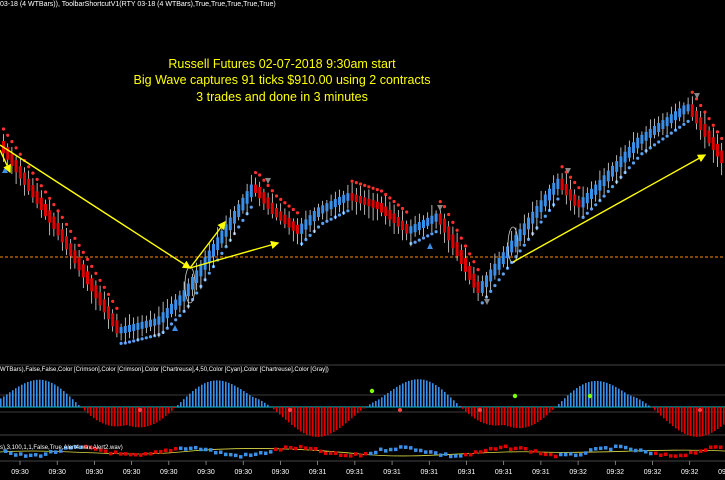  Describe the element at coordinates (282, 97) in the screenshot. I see `annotation-line-3: 3 trades and done in 3 minutes` at that location.